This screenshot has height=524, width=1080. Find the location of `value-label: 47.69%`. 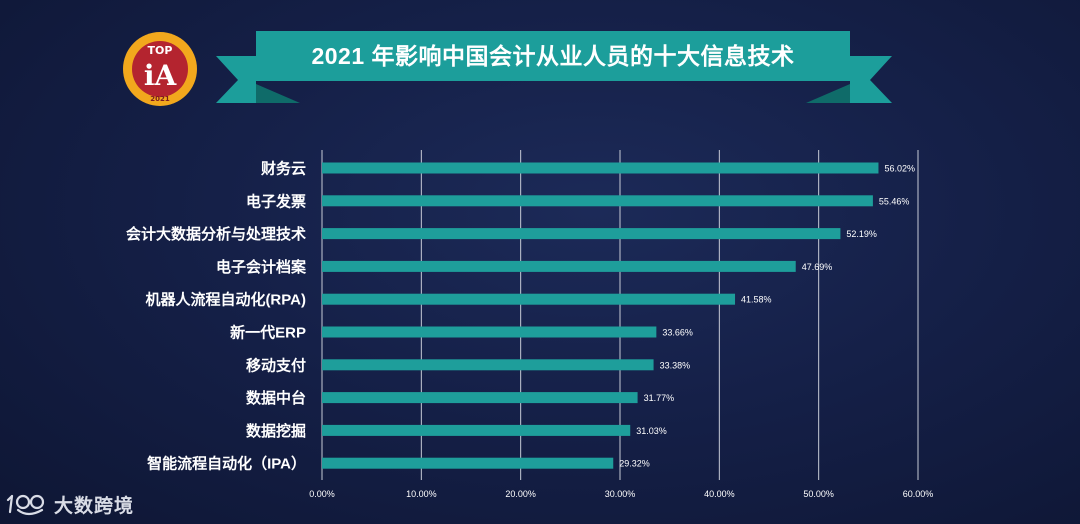

value-label: 47.69% is located at coordinates (817, 267).